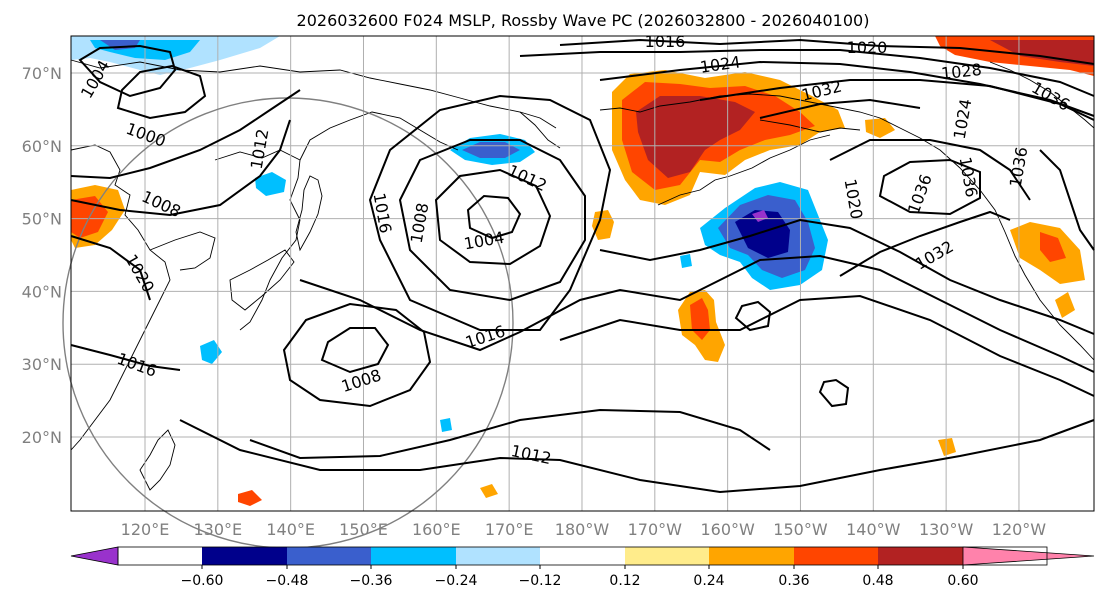  I want to click on isobar-label: 1028, so click(961, 71).